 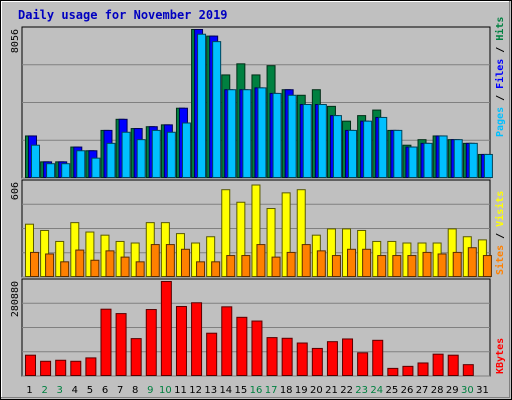 What do you see at coordinates (316, 390) in the screenshot?
I see `day-label-20: 20` at bounding box center [316, 390].